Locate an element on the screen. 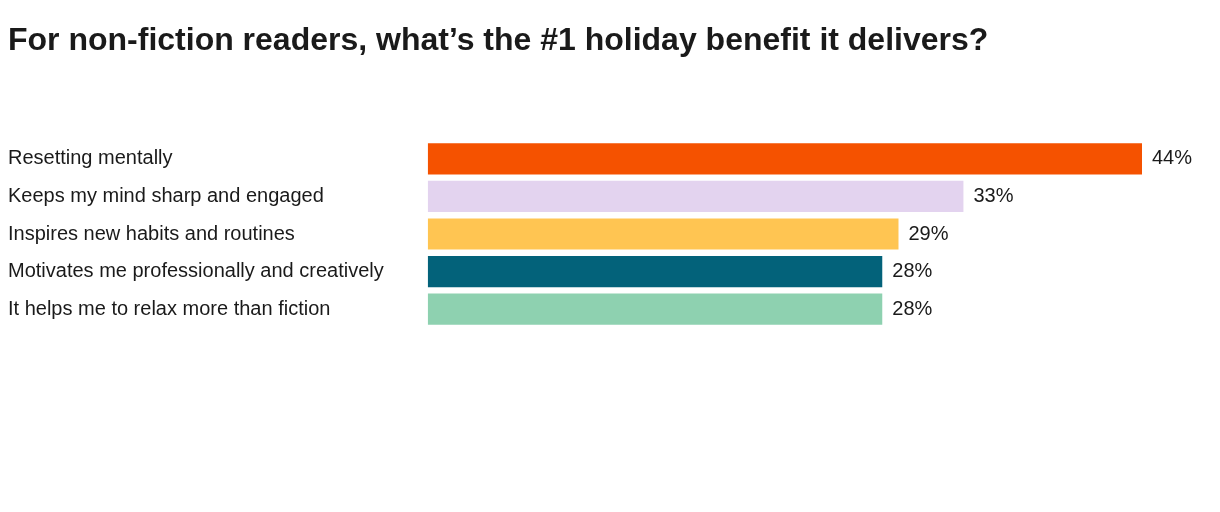  y-tick-label: It helps me to relax more than fiction is located at coordinates (169, 307).